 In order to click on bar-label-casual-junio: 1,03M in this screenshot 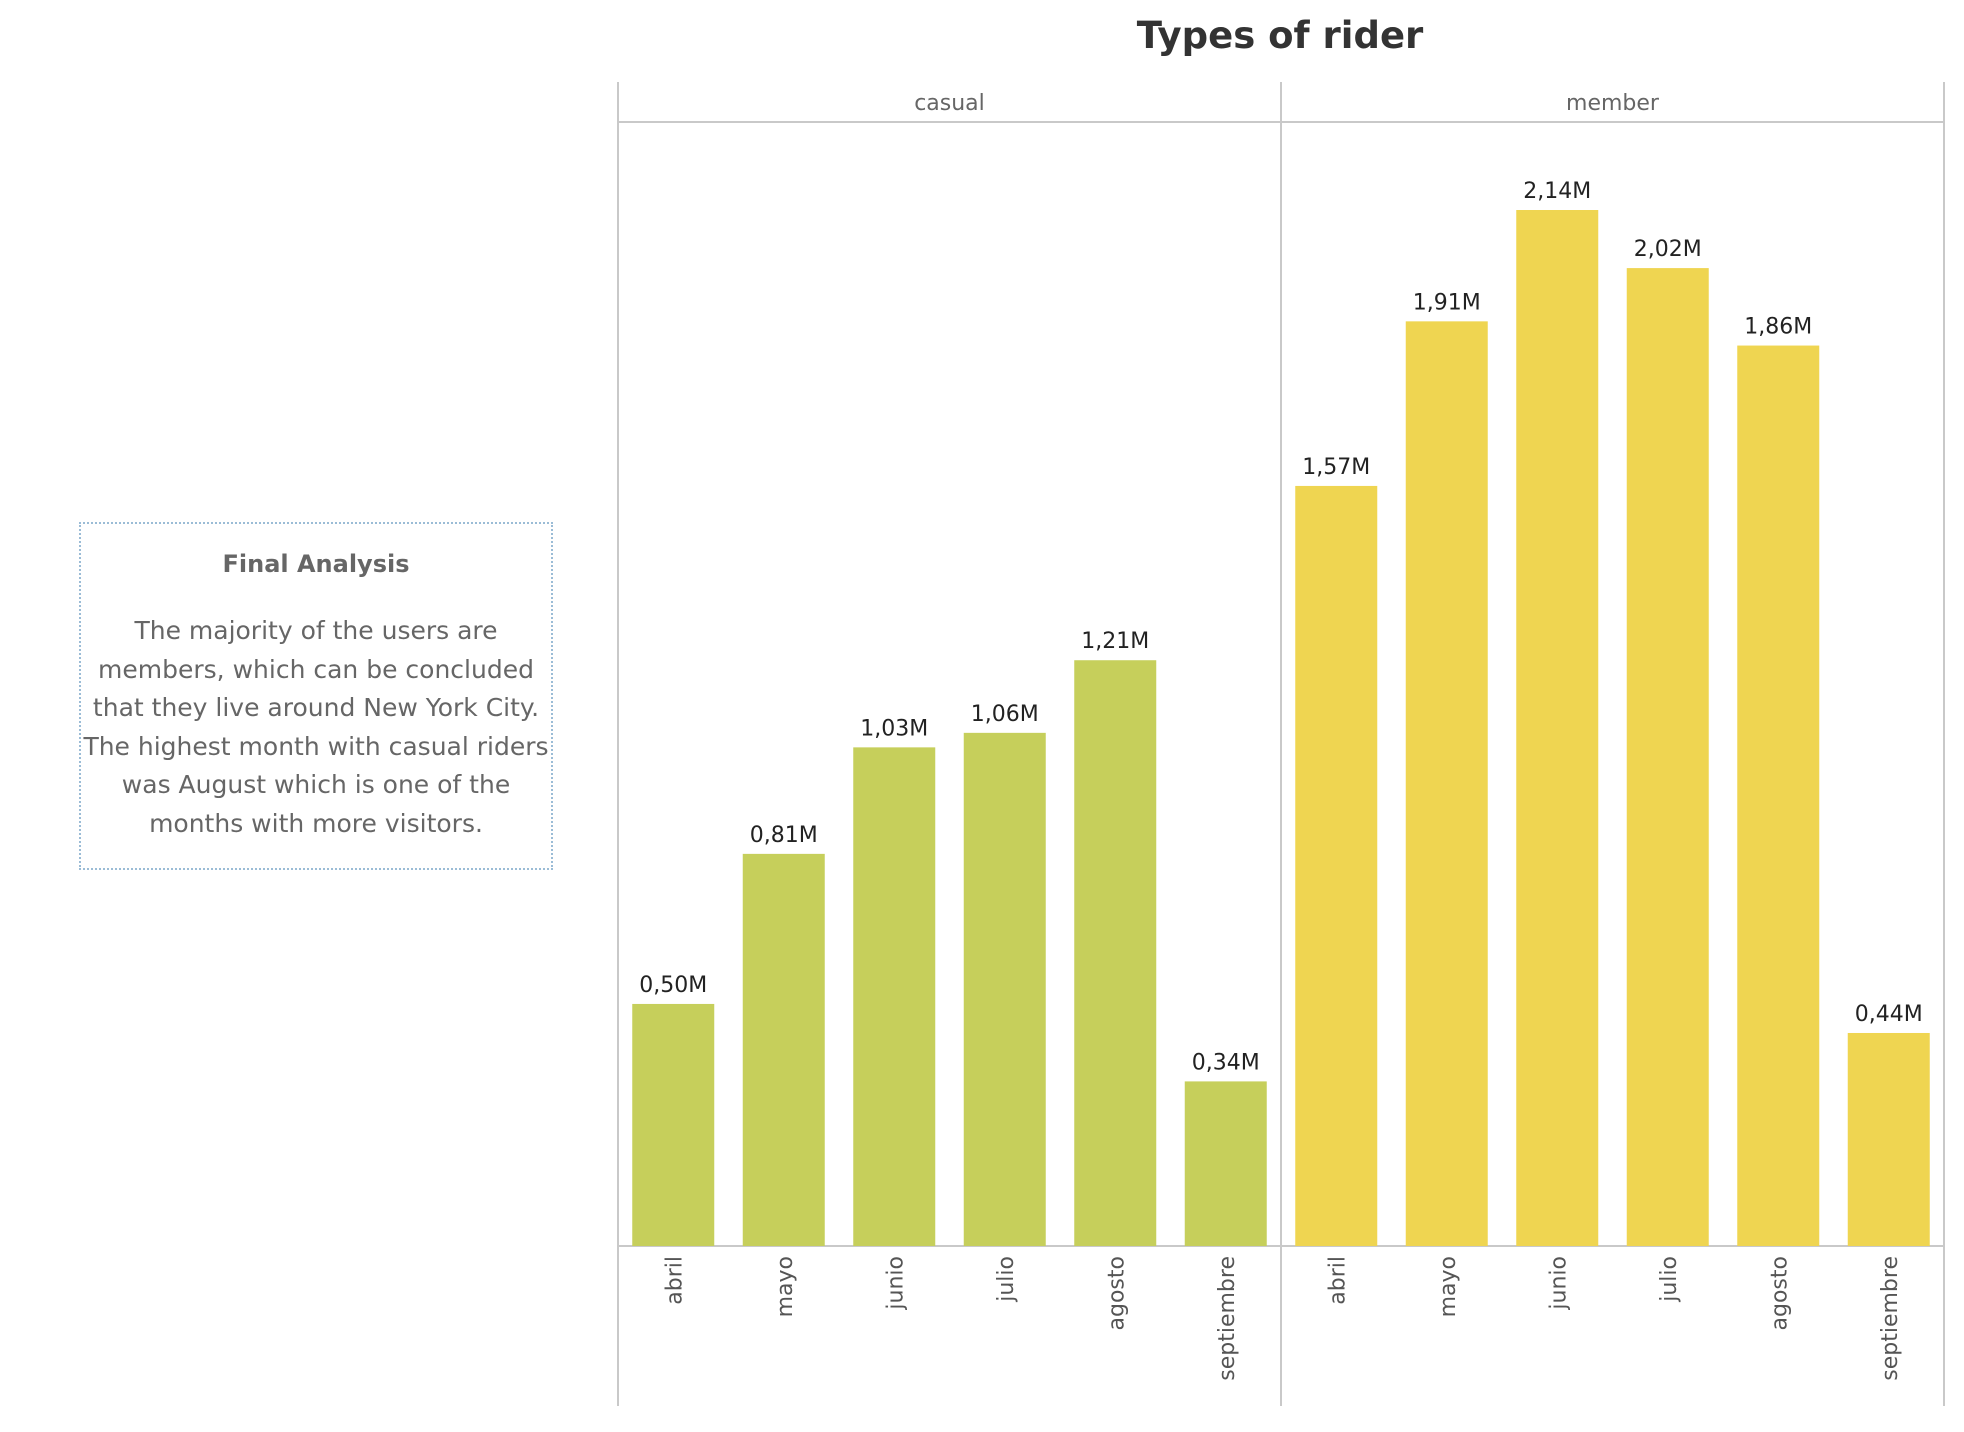, I will do `click(894, 728)`.